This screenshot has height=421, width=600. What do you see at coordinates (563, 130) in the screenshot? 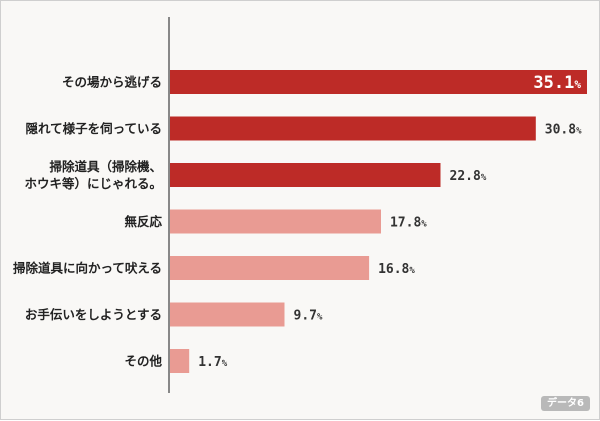
I see `value-label: 30.8%` at bounding box center [563, 130].